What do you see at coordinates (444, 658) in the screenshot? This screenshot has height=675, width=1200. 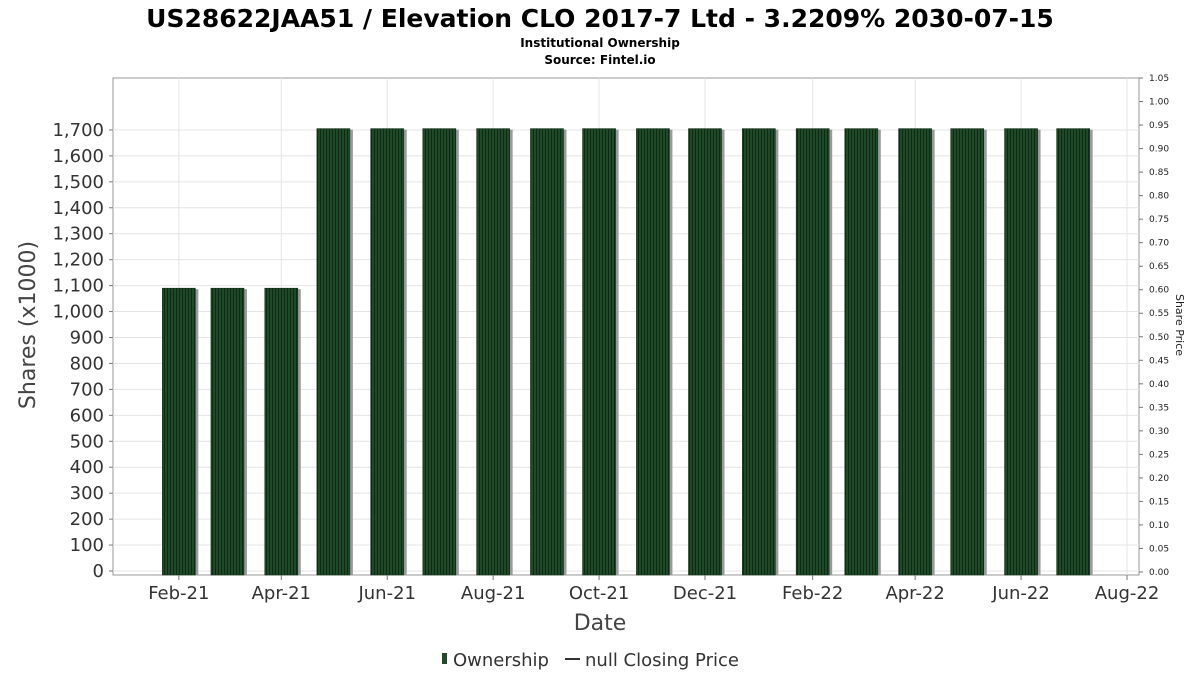 I see `legend-ownership-swatch` at bounding box center [444, 658].